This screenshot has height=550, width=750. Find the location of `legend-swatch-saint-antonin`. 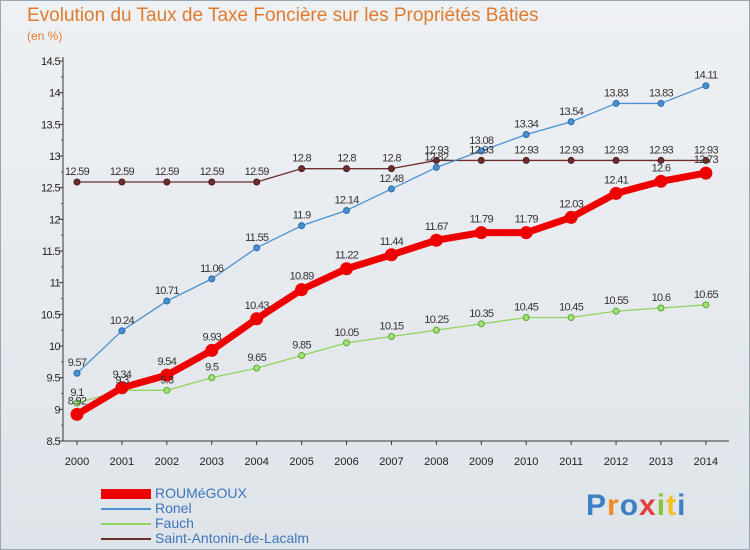

legend-swatch-saint-antonin is located at coordinates (126, 538).